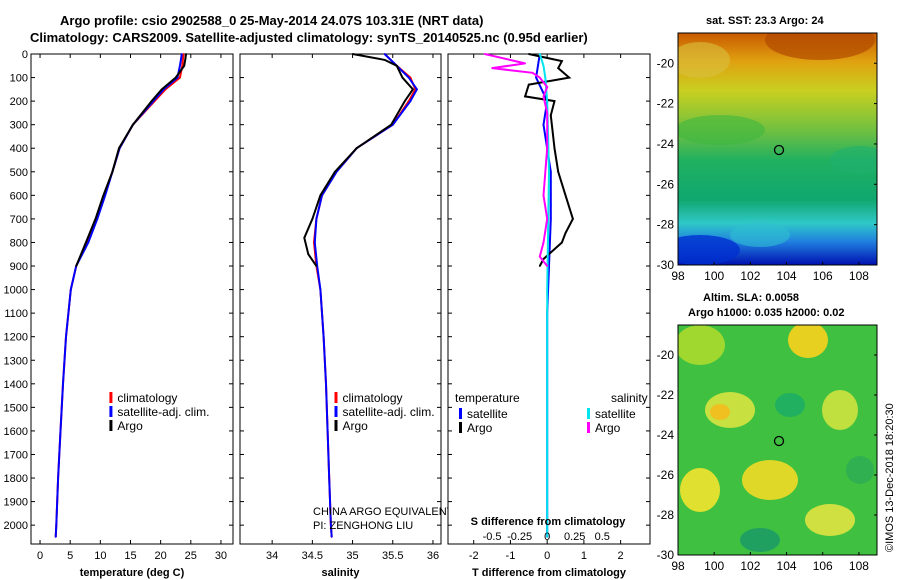 This screenshot has width=900, height=580. Describe the element at coordinates (779, 150) in the screenshot. I see `sst-argo-marker` at that location.